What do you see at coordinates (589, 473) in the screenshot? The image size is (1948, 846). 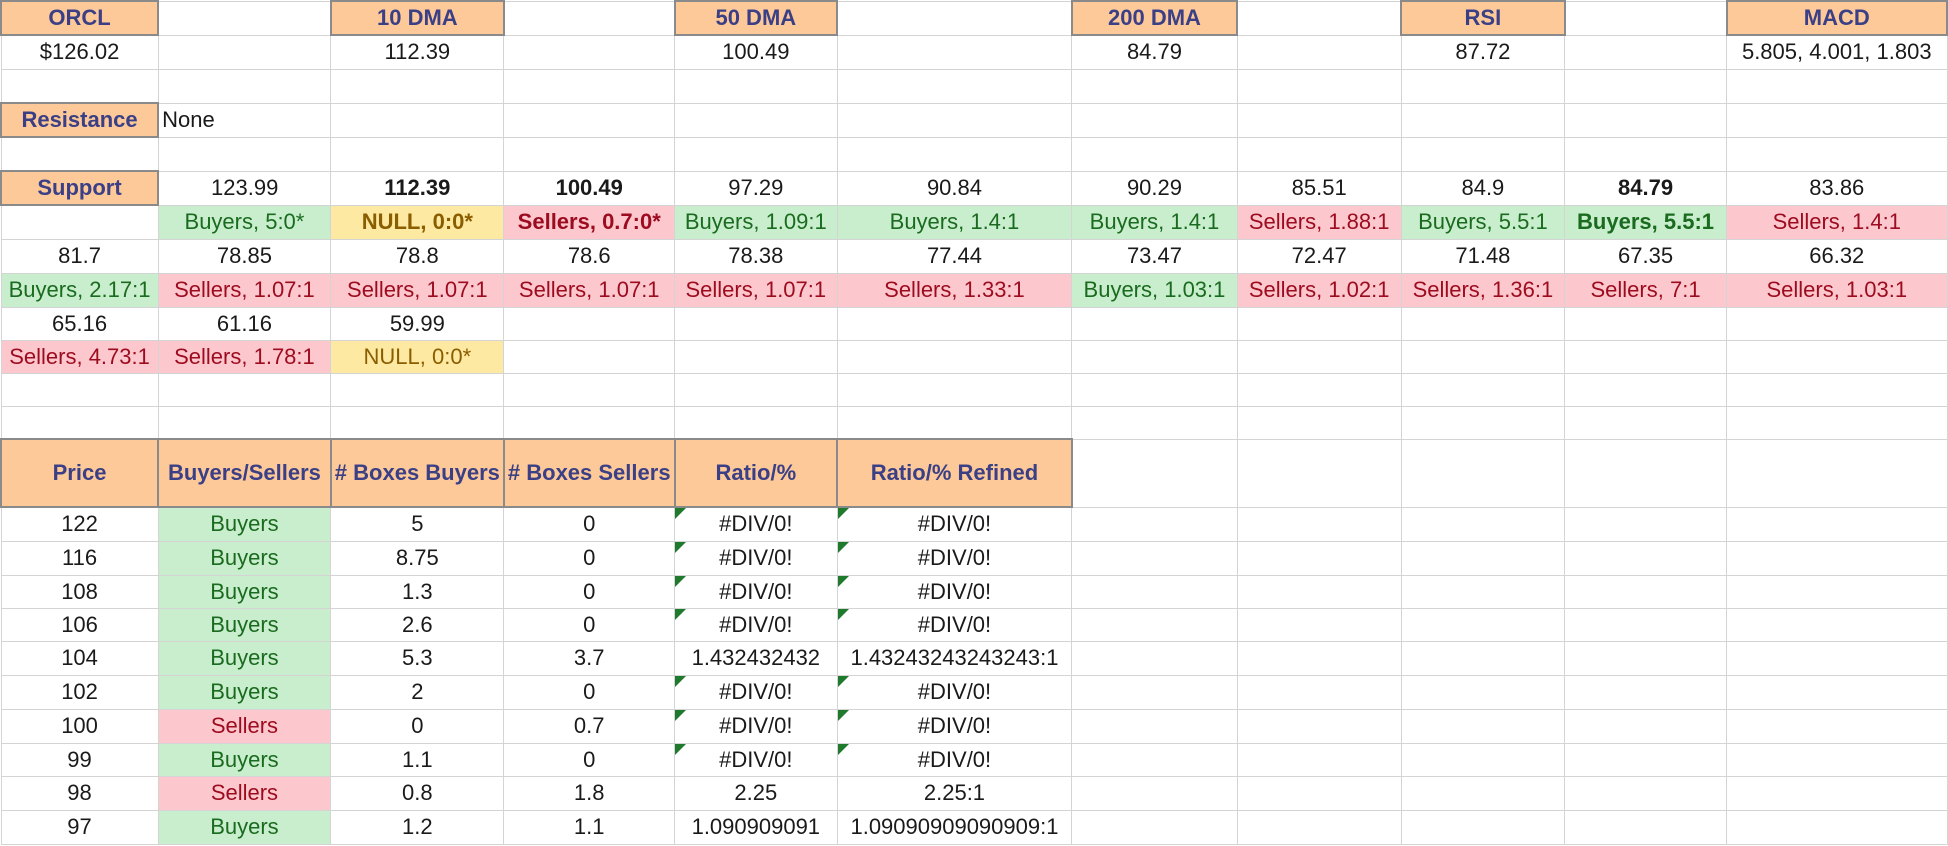 I see `cell-boxes-sellers-header: # Boxes Sellers` at bounding box center [589, 473].